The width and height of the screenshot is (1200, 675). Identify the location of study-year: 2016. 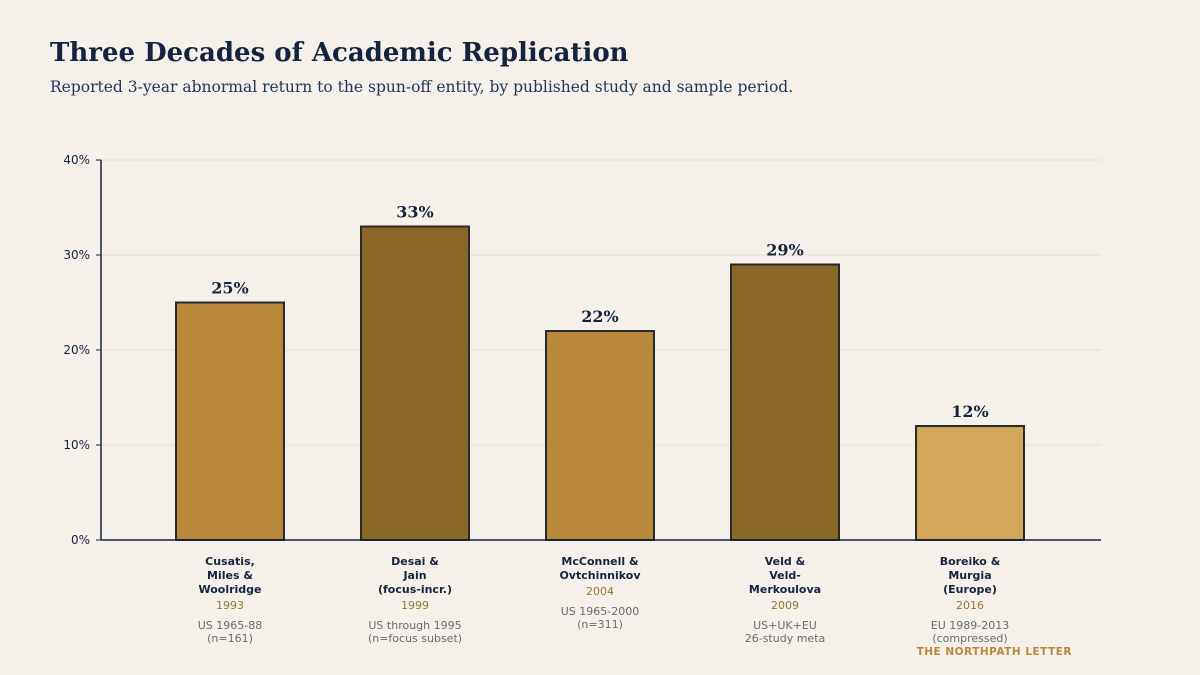
(970, 605).